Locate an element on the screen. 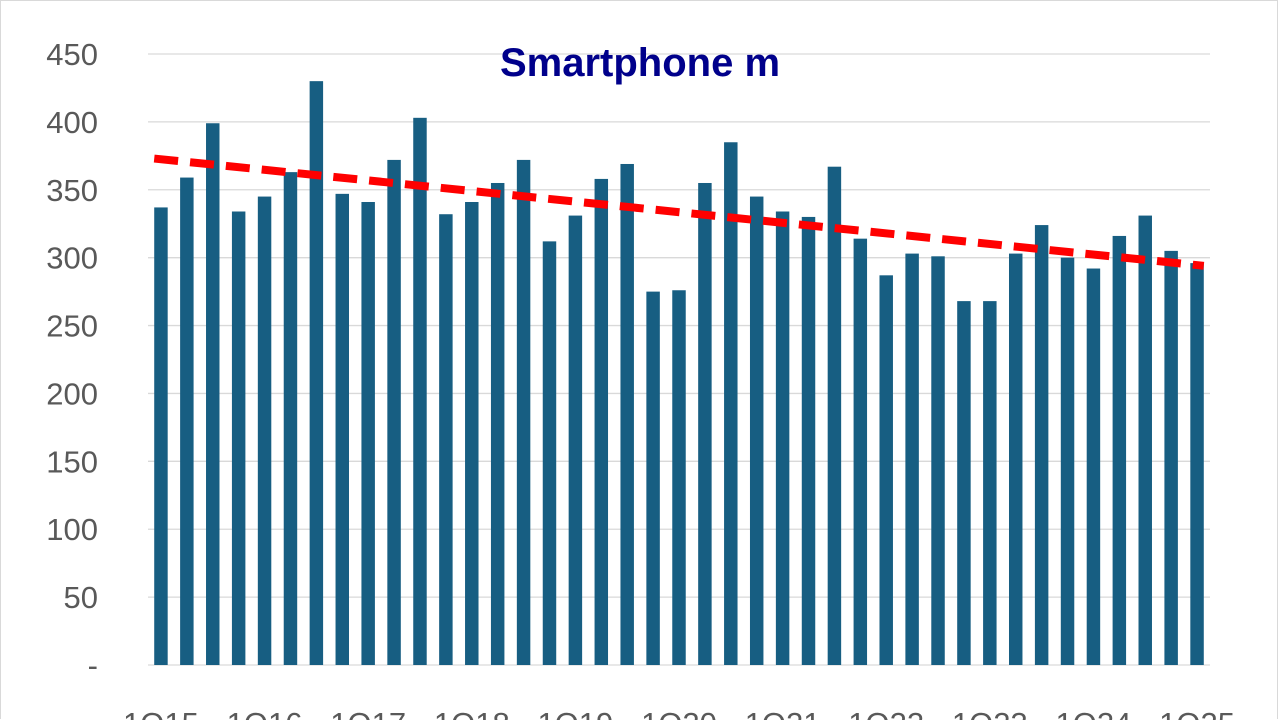 This screenshot has width=1280, height=720. bar-3Q19 is located at coordinates (627, 414).